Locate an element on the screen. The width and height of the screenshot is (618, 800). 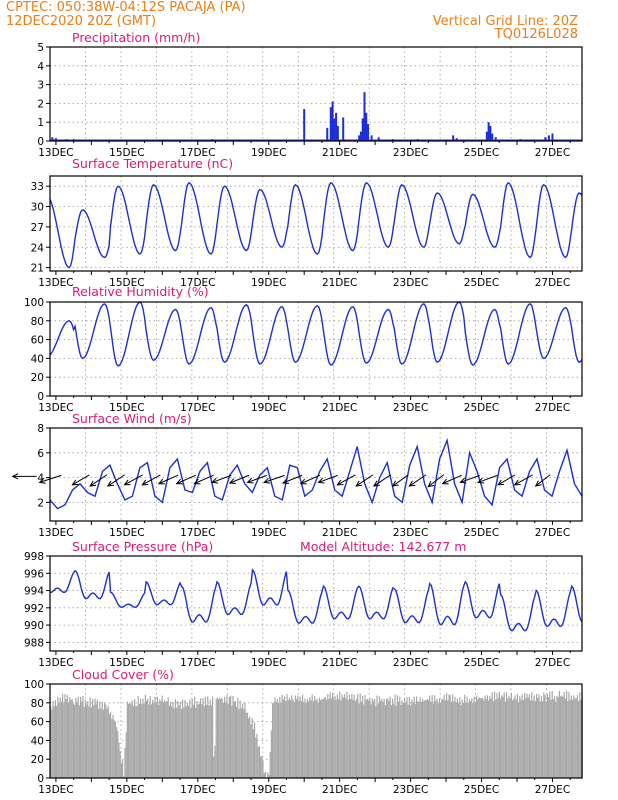
panel-2-frame is located at coordinates (316, 223).